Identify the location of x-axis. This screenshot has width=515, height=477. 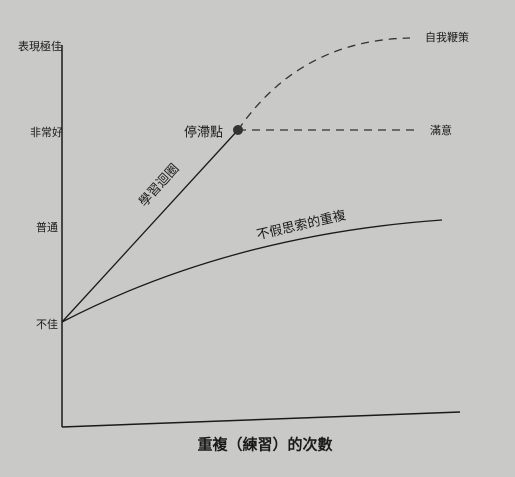
(261, 419).